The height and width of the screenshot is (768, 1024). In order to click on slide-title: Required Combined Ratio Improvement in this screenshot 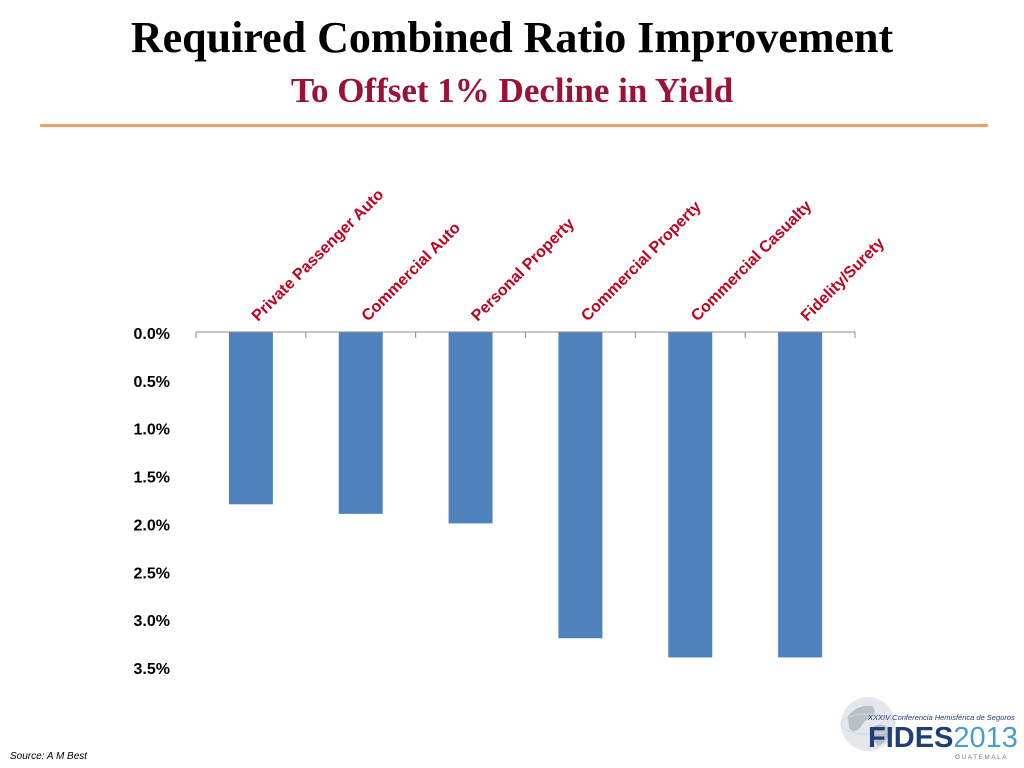, I will do `click(512, 37)`.